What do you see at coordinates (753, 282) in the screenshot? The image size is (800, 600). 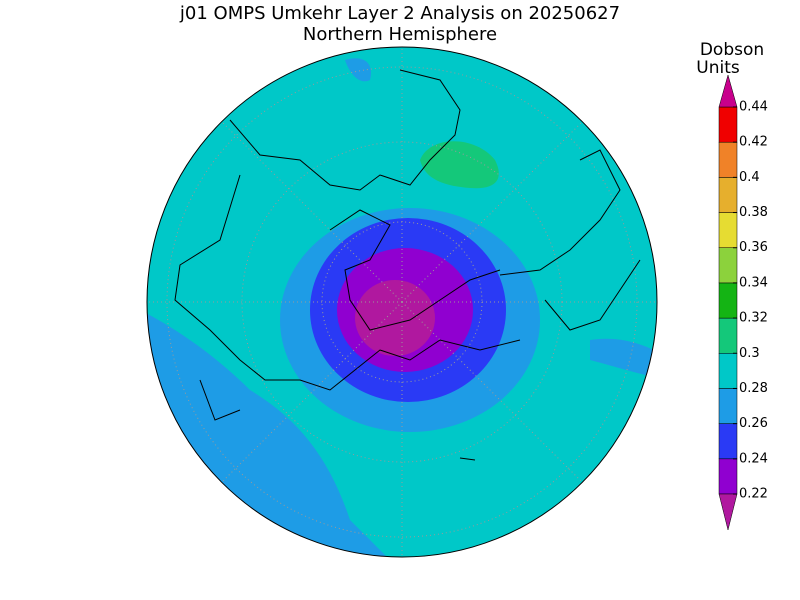 I see `colorbar-tick-label: 0.34` at bounding box center [753, 282].